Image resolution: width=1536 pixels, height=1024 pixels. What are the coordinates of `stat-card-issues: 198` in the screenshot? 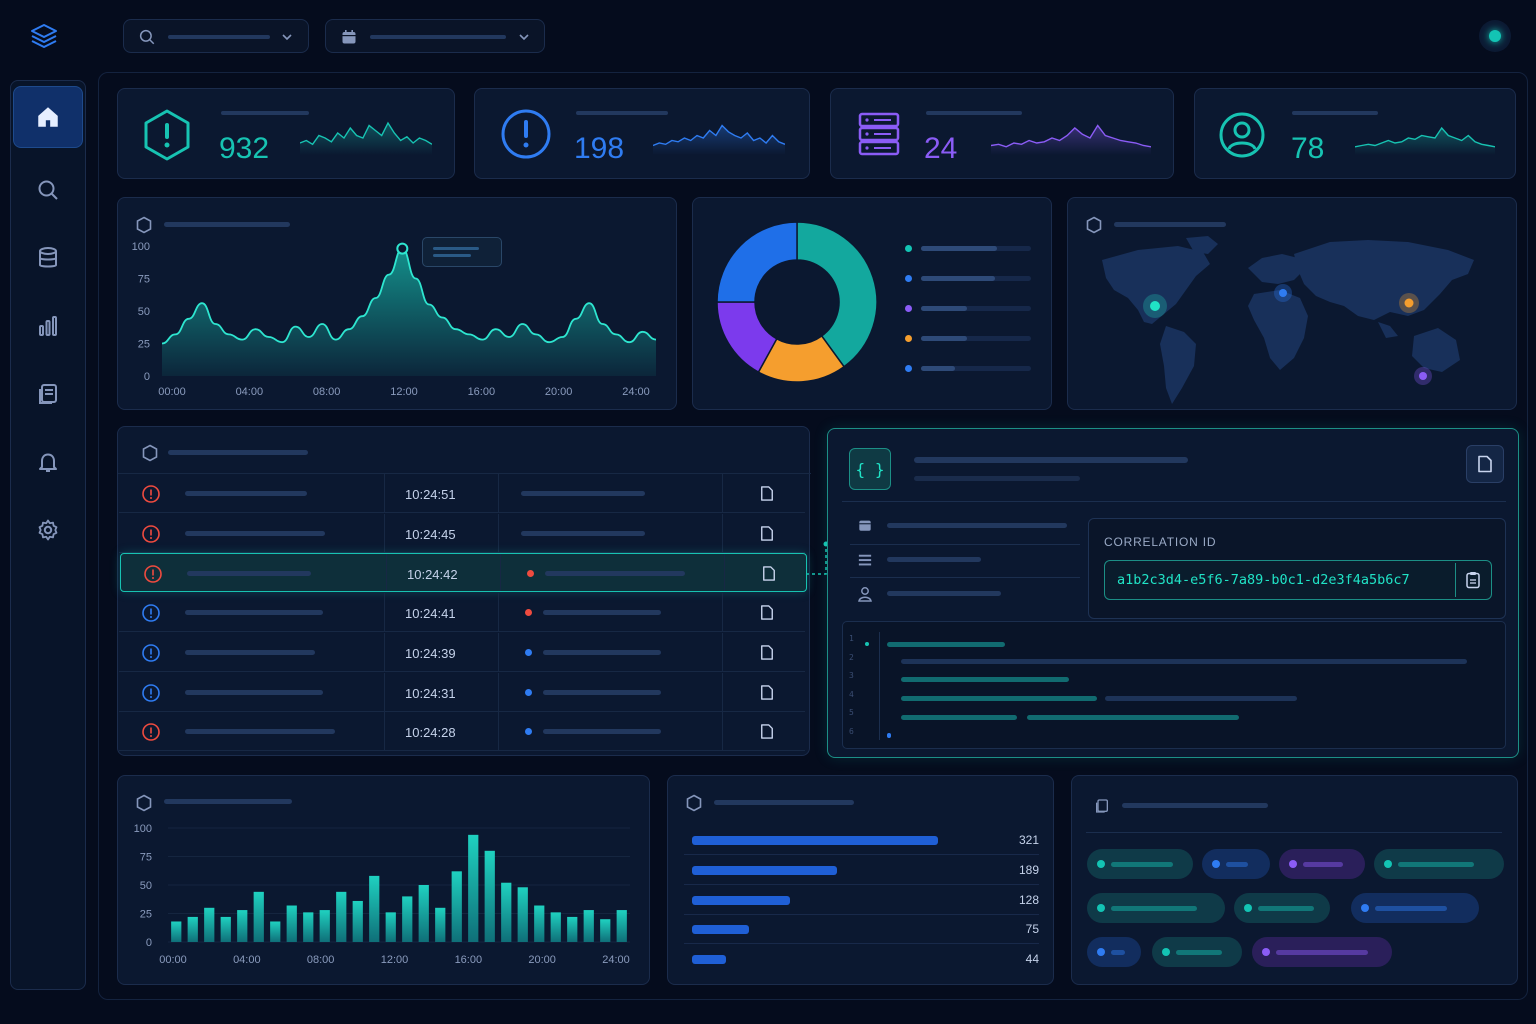 It's located at (642, 133).